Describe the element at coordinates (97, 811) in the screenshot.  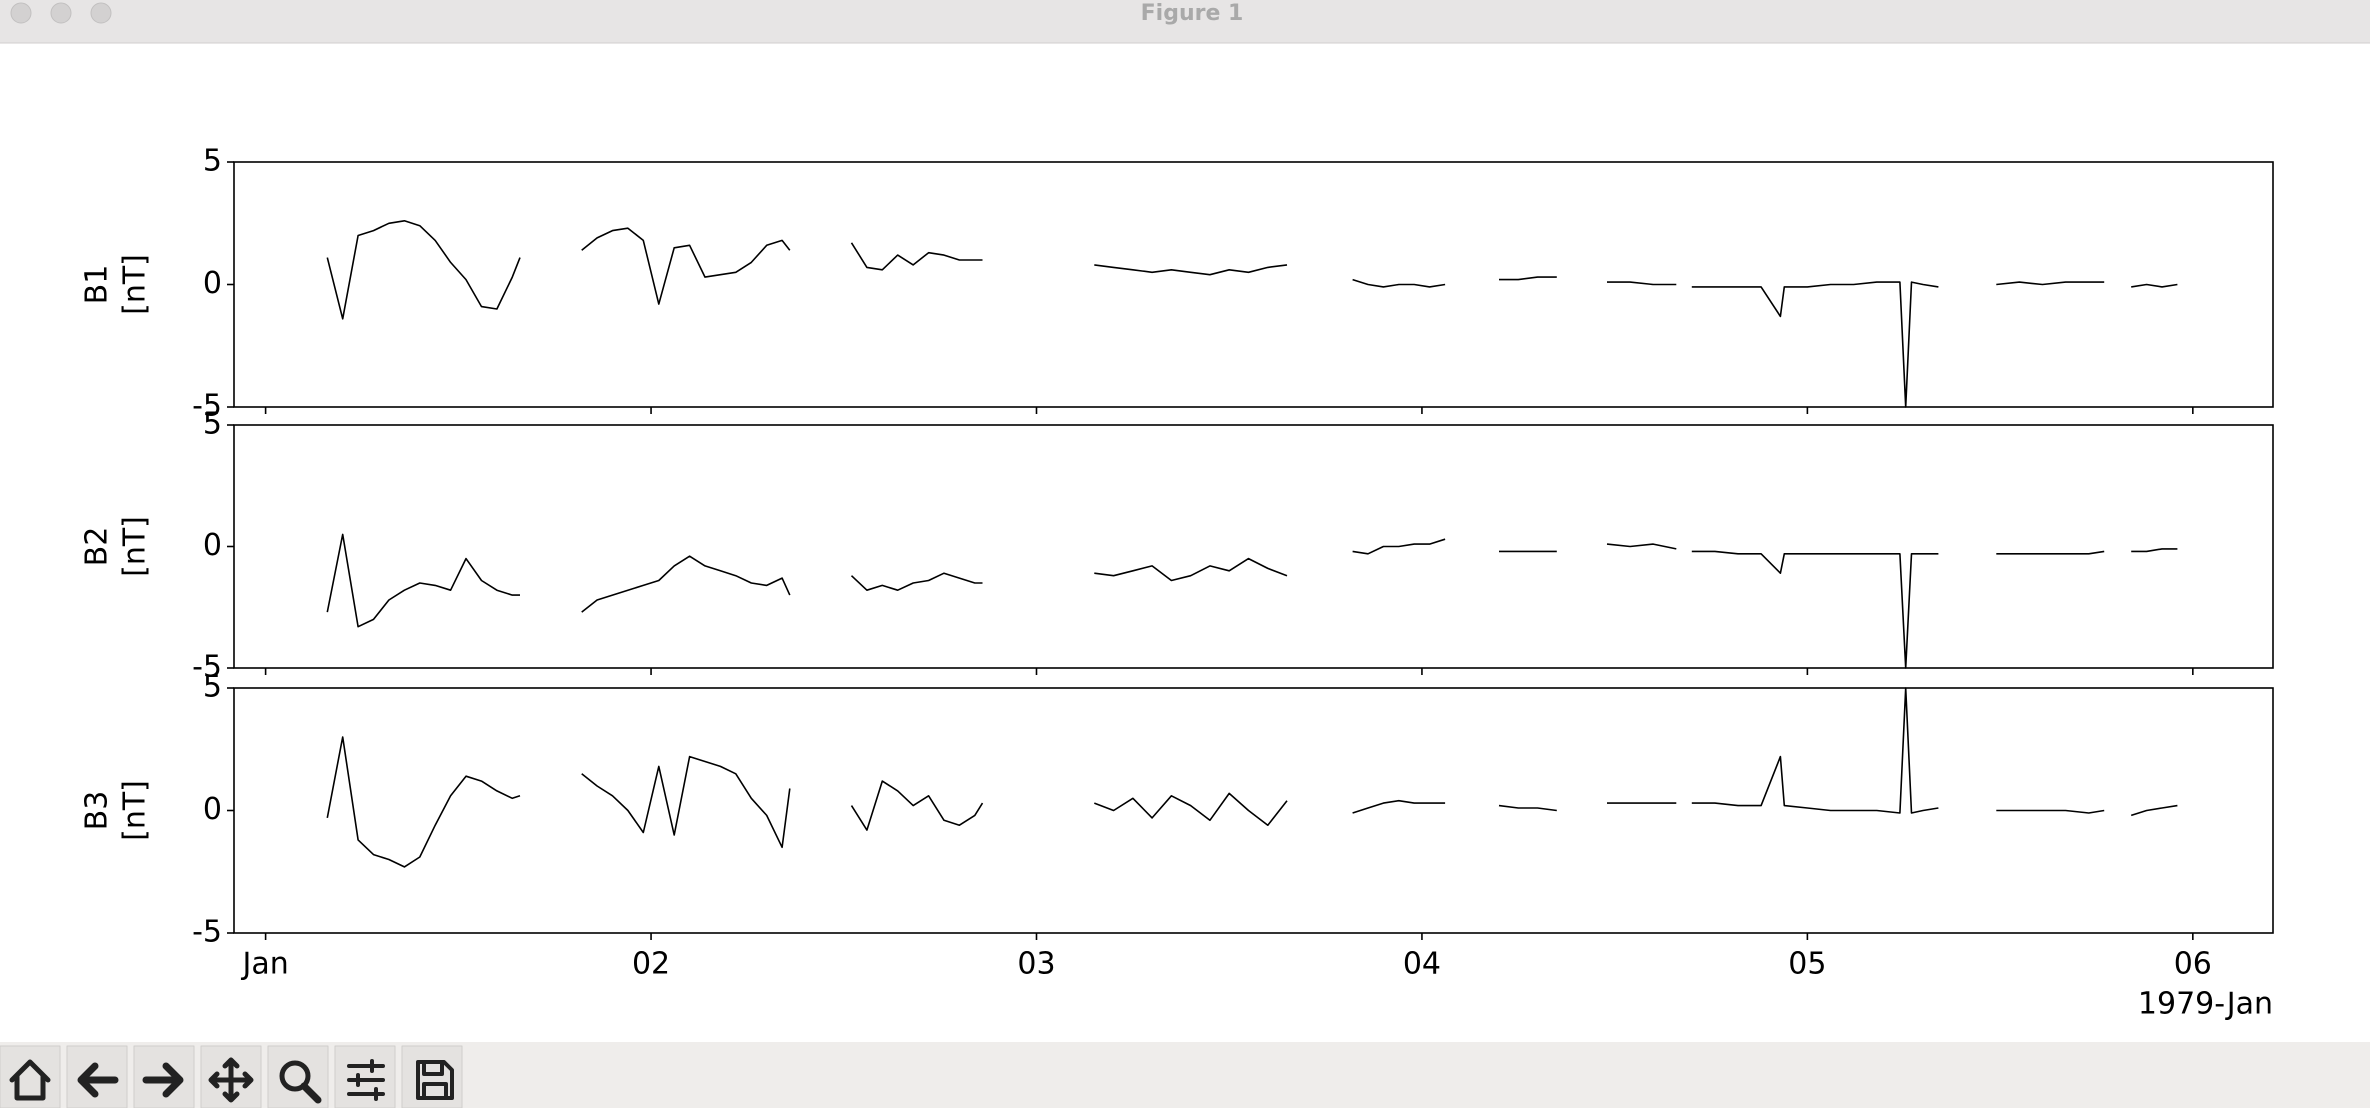
I see `y-axis-label: B3` at that location.